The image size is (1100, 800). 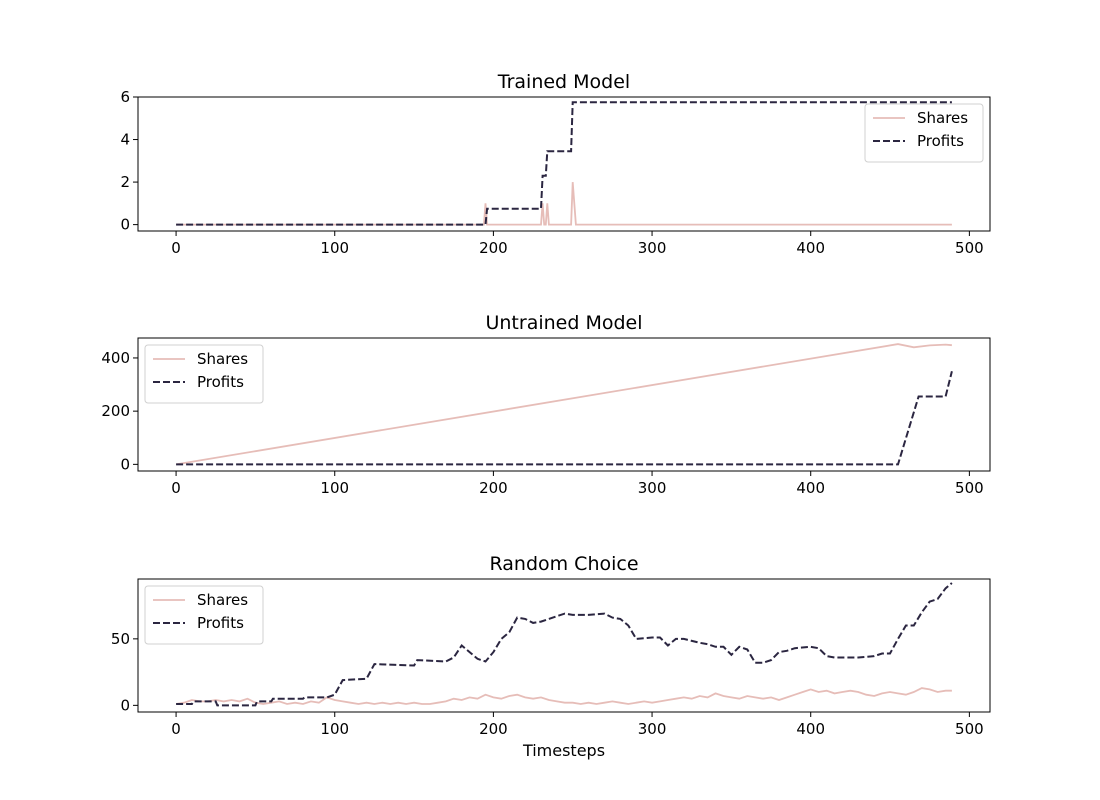 I want to click on chart-title: Trained Model, so click(x=563, y=82).